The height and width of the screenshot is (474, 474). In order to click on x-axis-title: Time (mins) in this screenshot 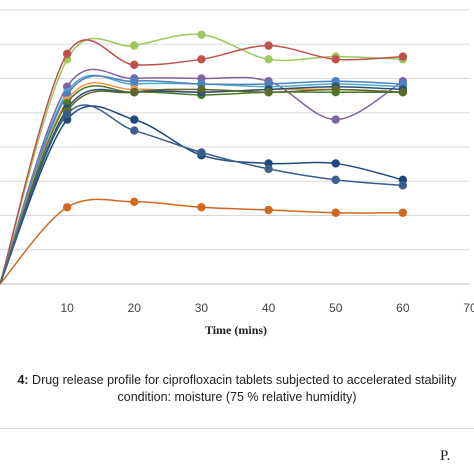, I will do `click(236, 330)`.